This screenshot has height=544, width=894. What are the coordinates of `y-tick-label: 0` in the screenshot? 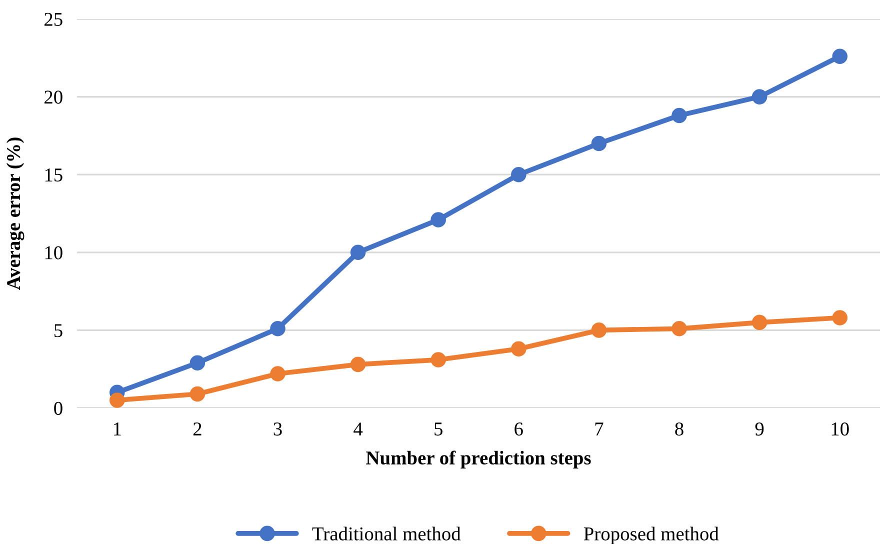 It's located at (58, 408).